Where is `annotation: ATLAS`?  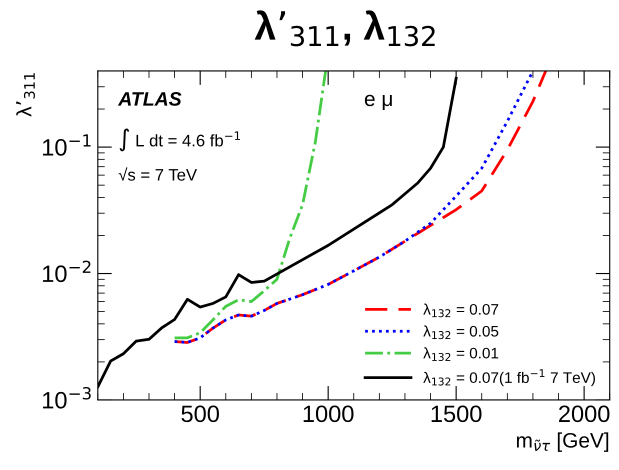
annotation: ATLAS is located at coordinates (150, 99).